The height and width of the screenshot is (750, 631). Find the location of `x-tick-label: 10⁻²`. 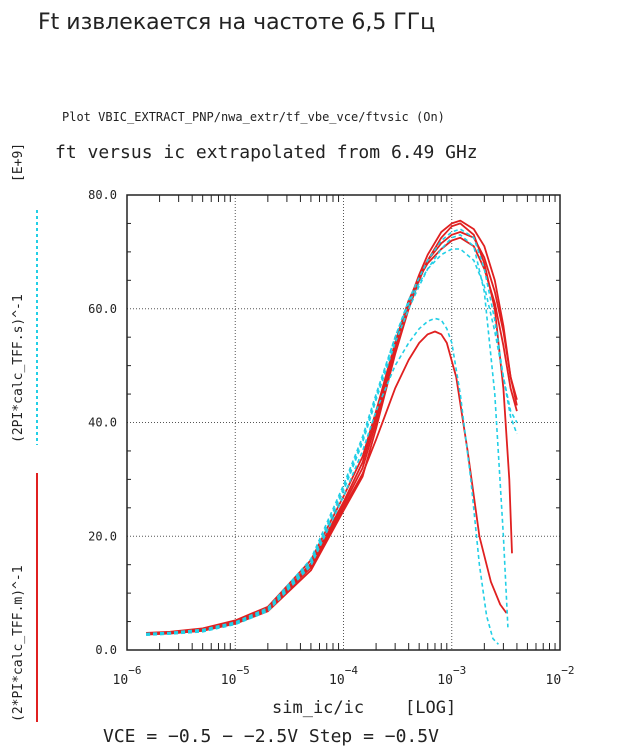

x-tick-label: 10⁻² is located at coordinates (560, 676).